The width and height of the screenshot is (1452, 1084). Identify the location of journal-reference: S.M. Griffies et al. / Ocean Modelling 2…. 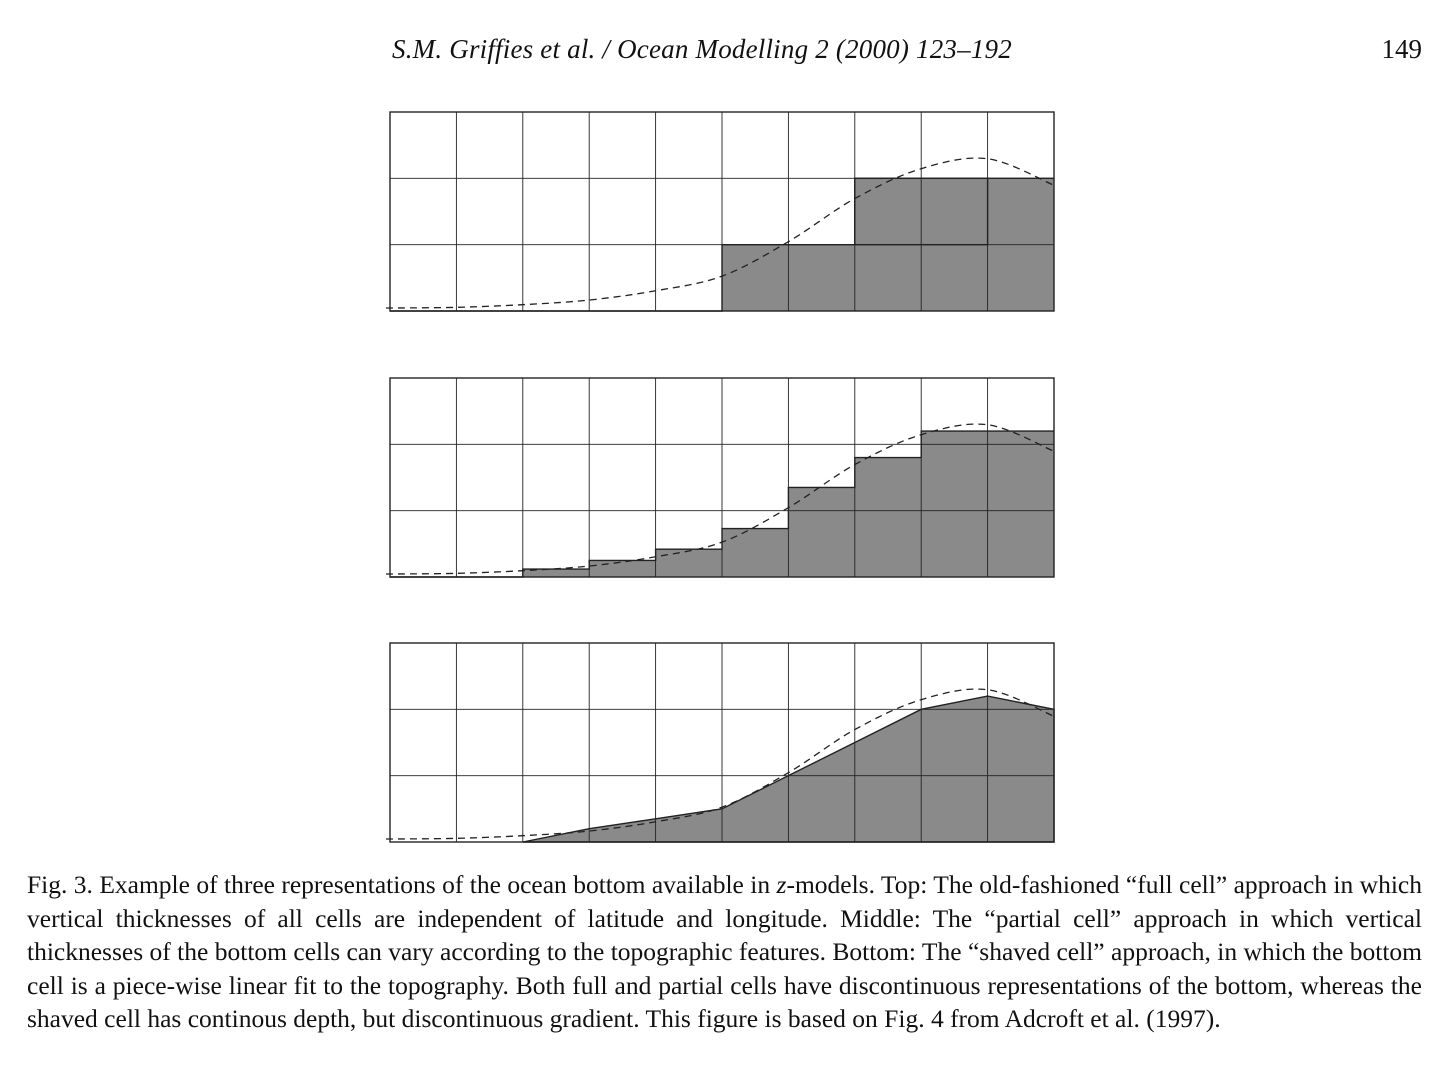
(702, 49).